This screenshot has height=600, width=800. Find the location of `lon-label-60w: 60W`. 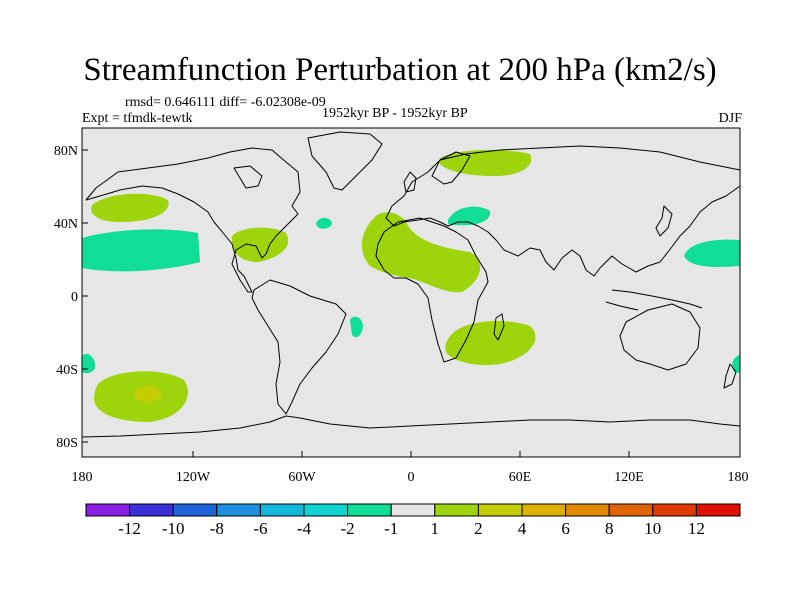

lon-label-60w: 60W is located at coordinates (302, 477).